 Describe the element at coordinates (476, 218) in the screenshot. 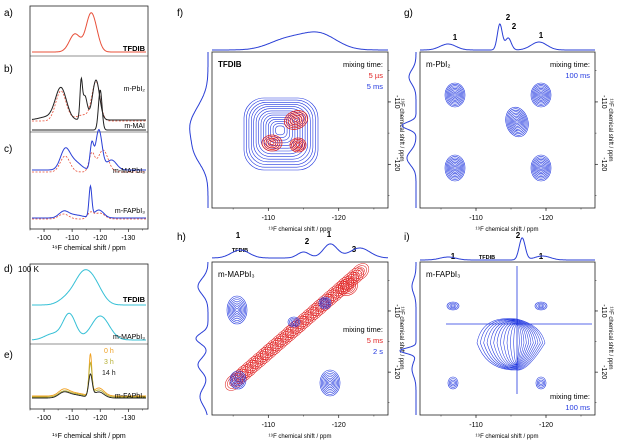

I see `x-tick-label: -110` at that location.